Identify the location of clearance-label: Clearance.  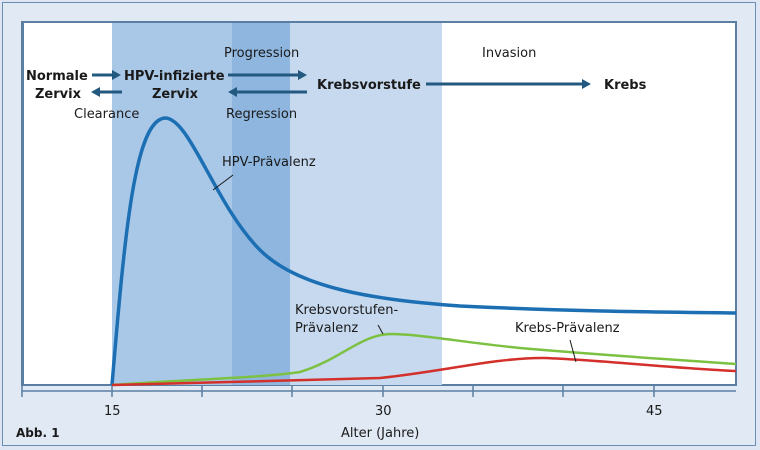
(106, 114).